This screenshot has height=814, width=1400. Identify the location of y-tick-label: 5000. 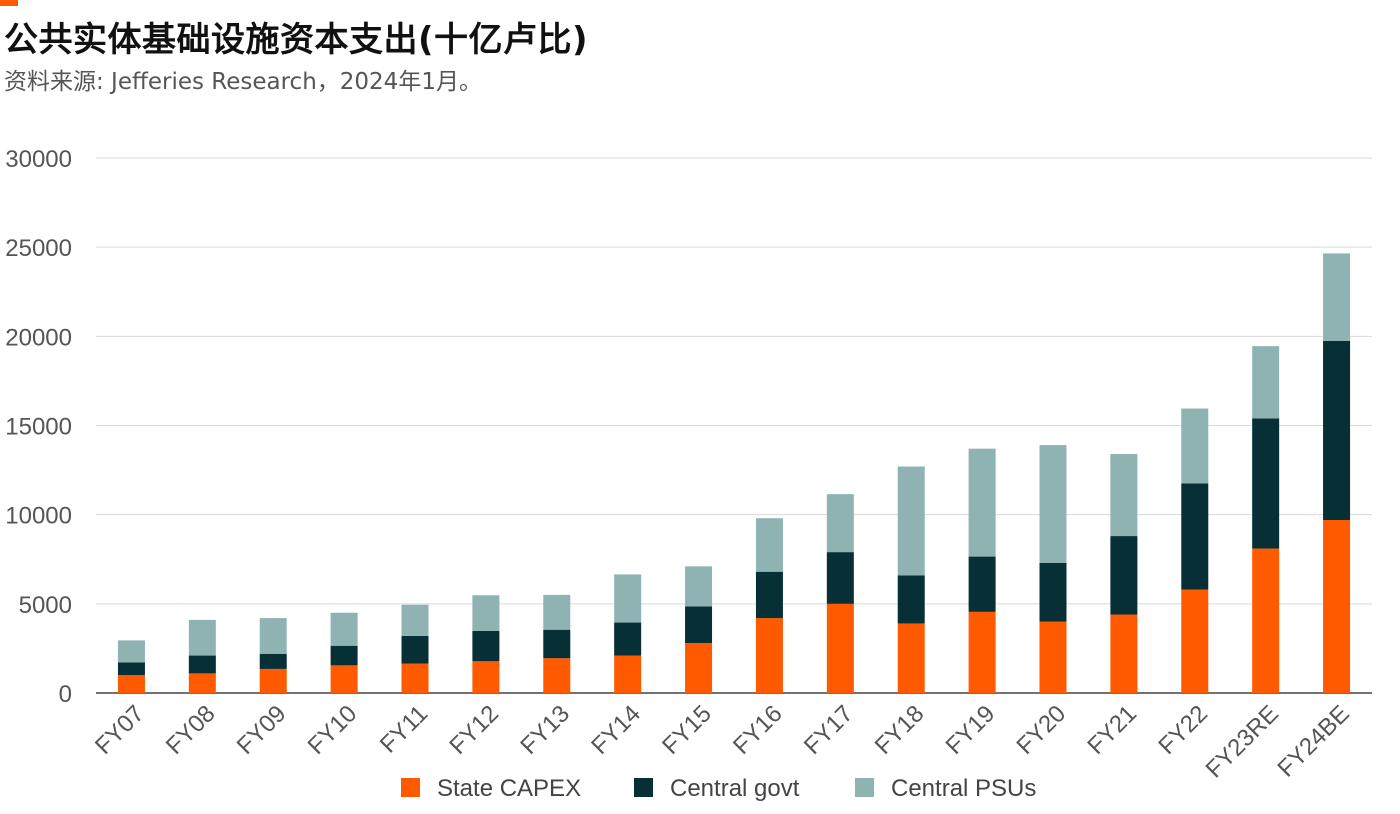
(45, 605).